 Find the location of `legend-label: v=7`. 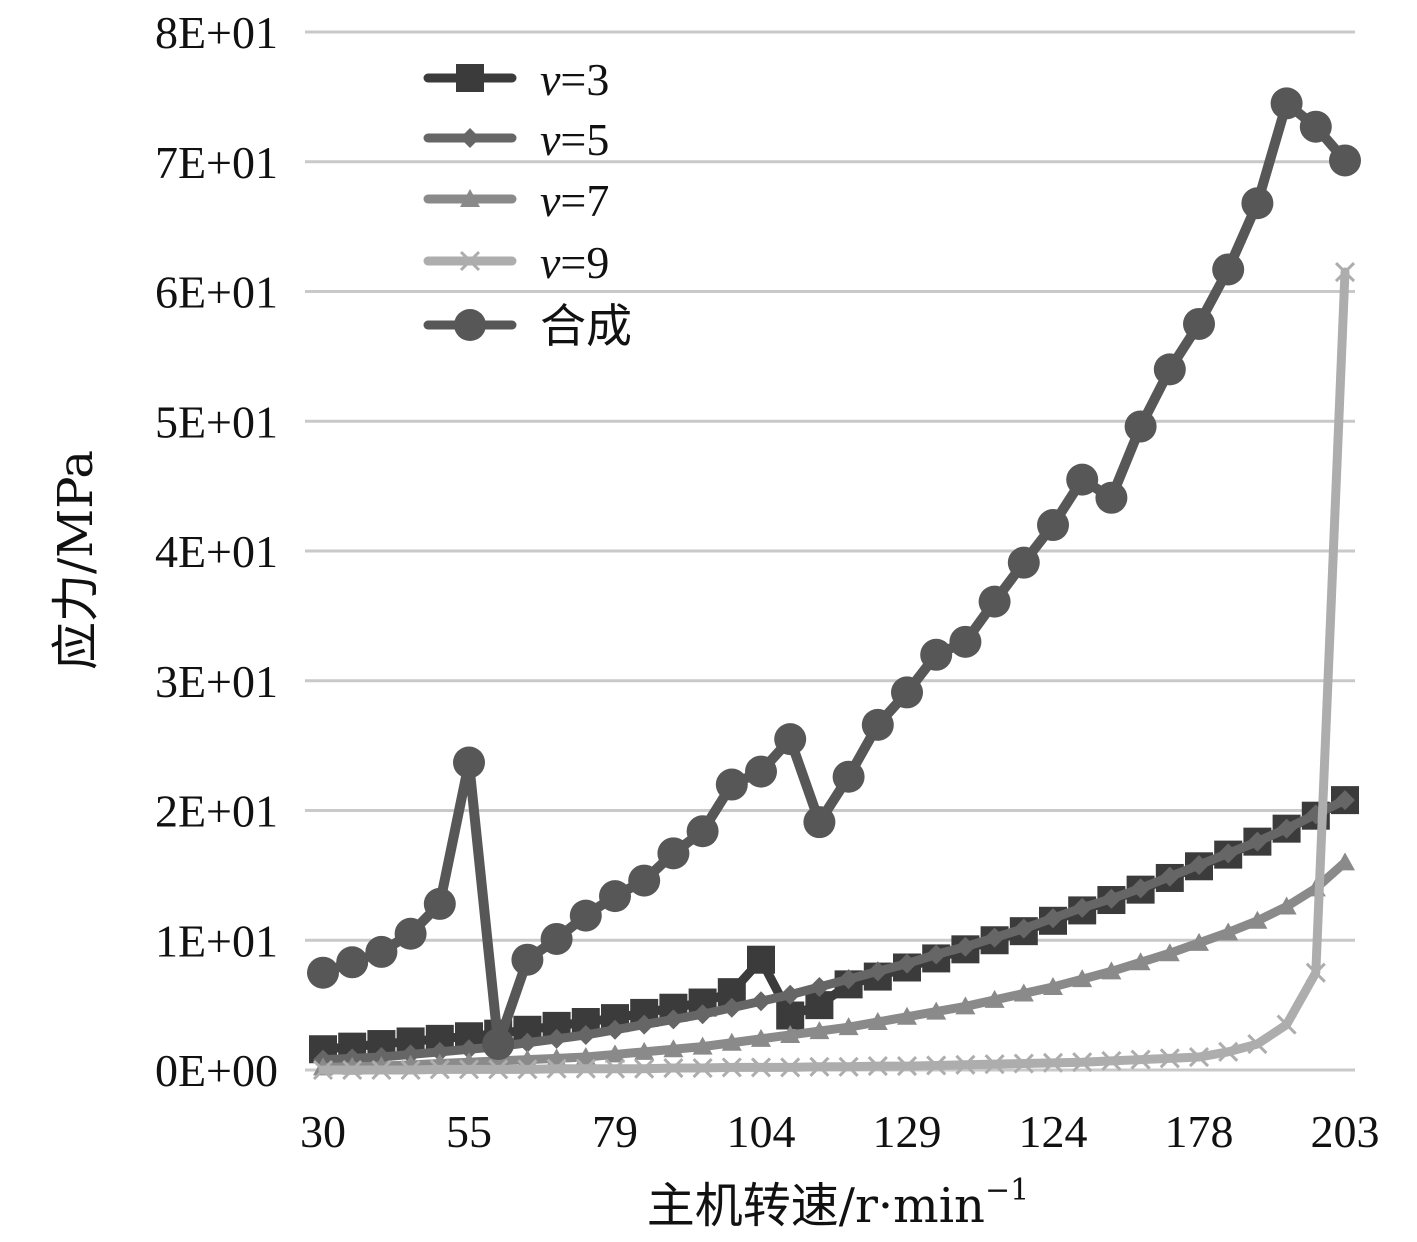

legend-label: v=7 is located at coordinates (574, 200).